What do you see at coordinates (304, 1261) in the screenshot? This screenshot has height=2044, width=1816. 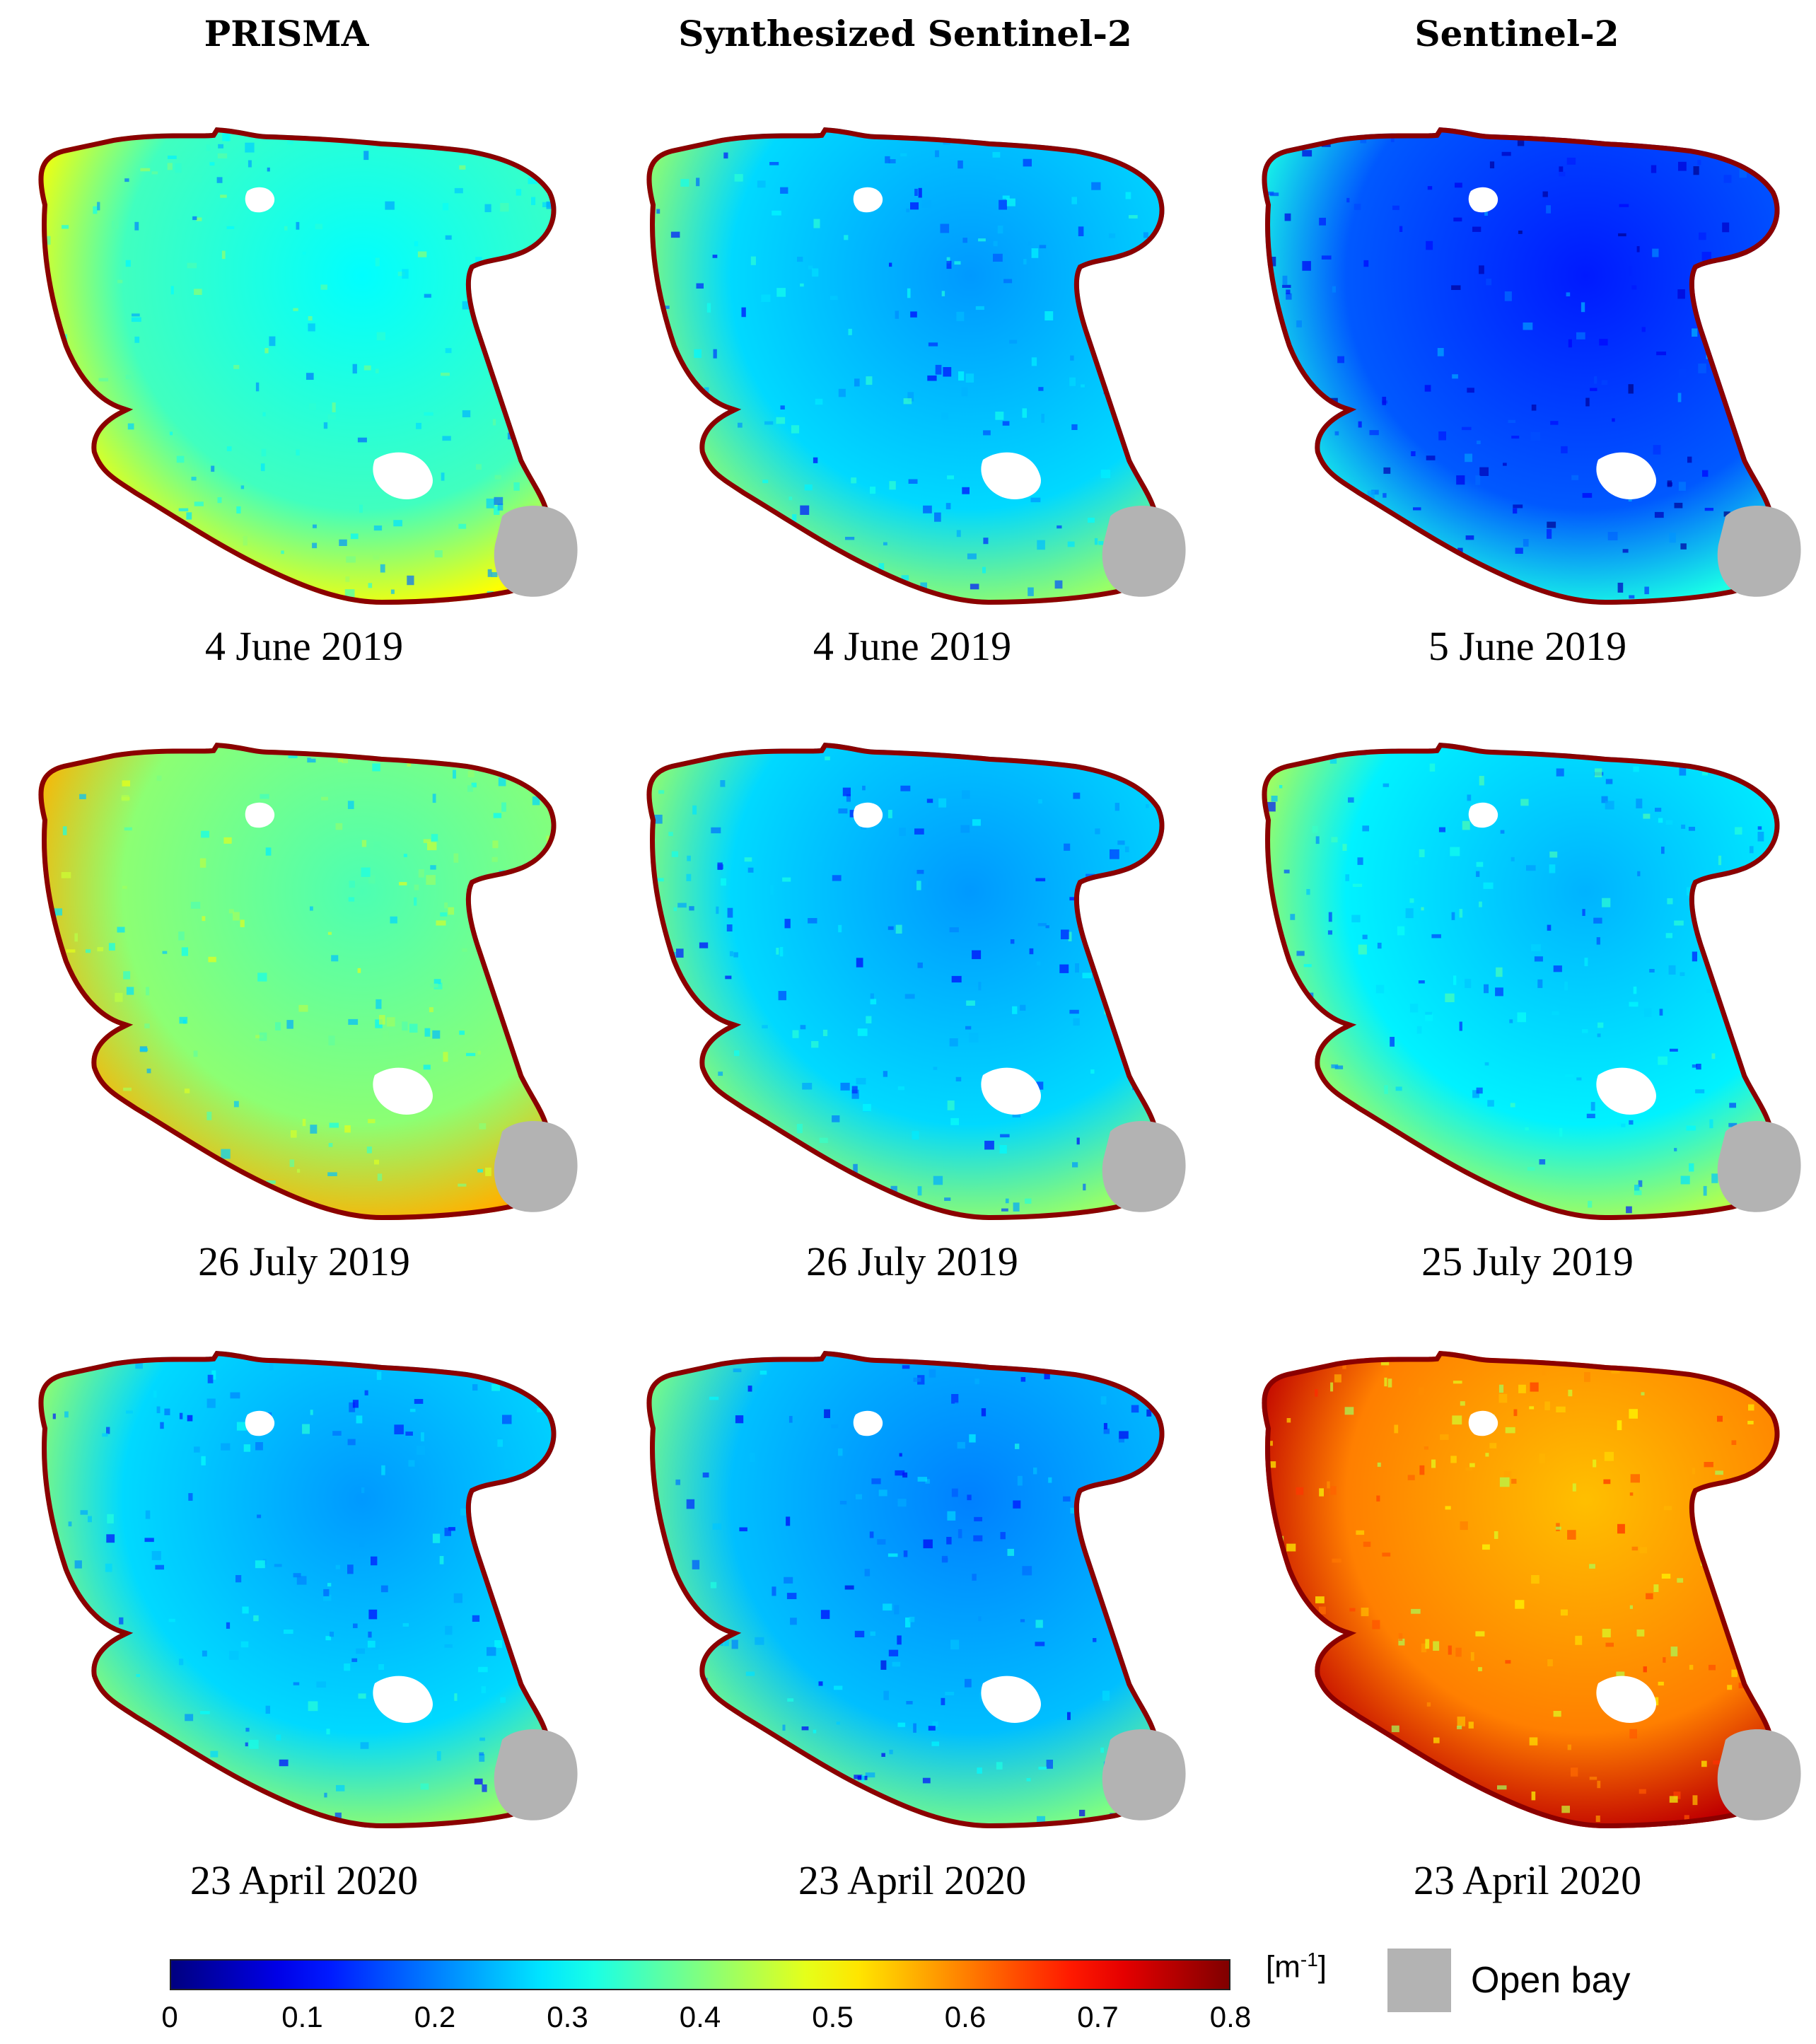 I see `date-label: 26 July 2019` at bounding box center [304, 1261].